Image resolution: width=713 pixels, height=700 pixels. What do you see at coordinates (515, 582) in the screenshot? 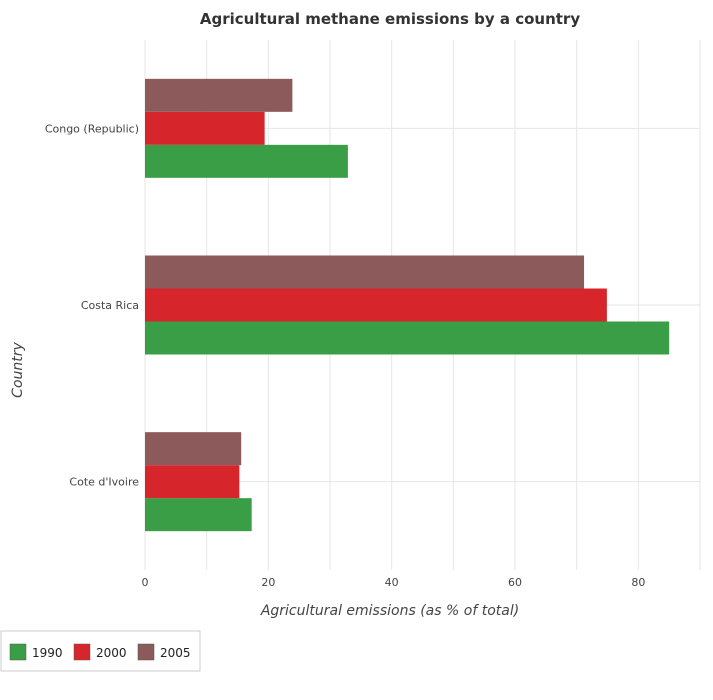
I see `x-tick-label: 60` at bounding box center [515, 582].